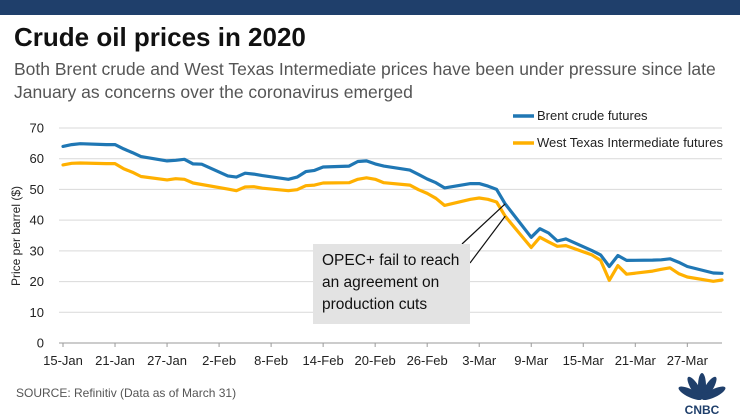  Describe the element at coordinates (370, 7) in the screenshot. I see `top-bar` at that location.